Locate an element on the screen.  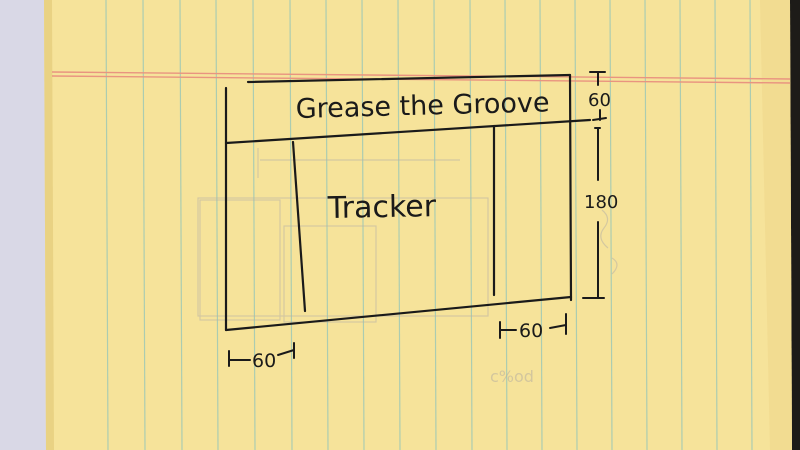
dimension-top-height: 60 is located at coordinates (599, 100).